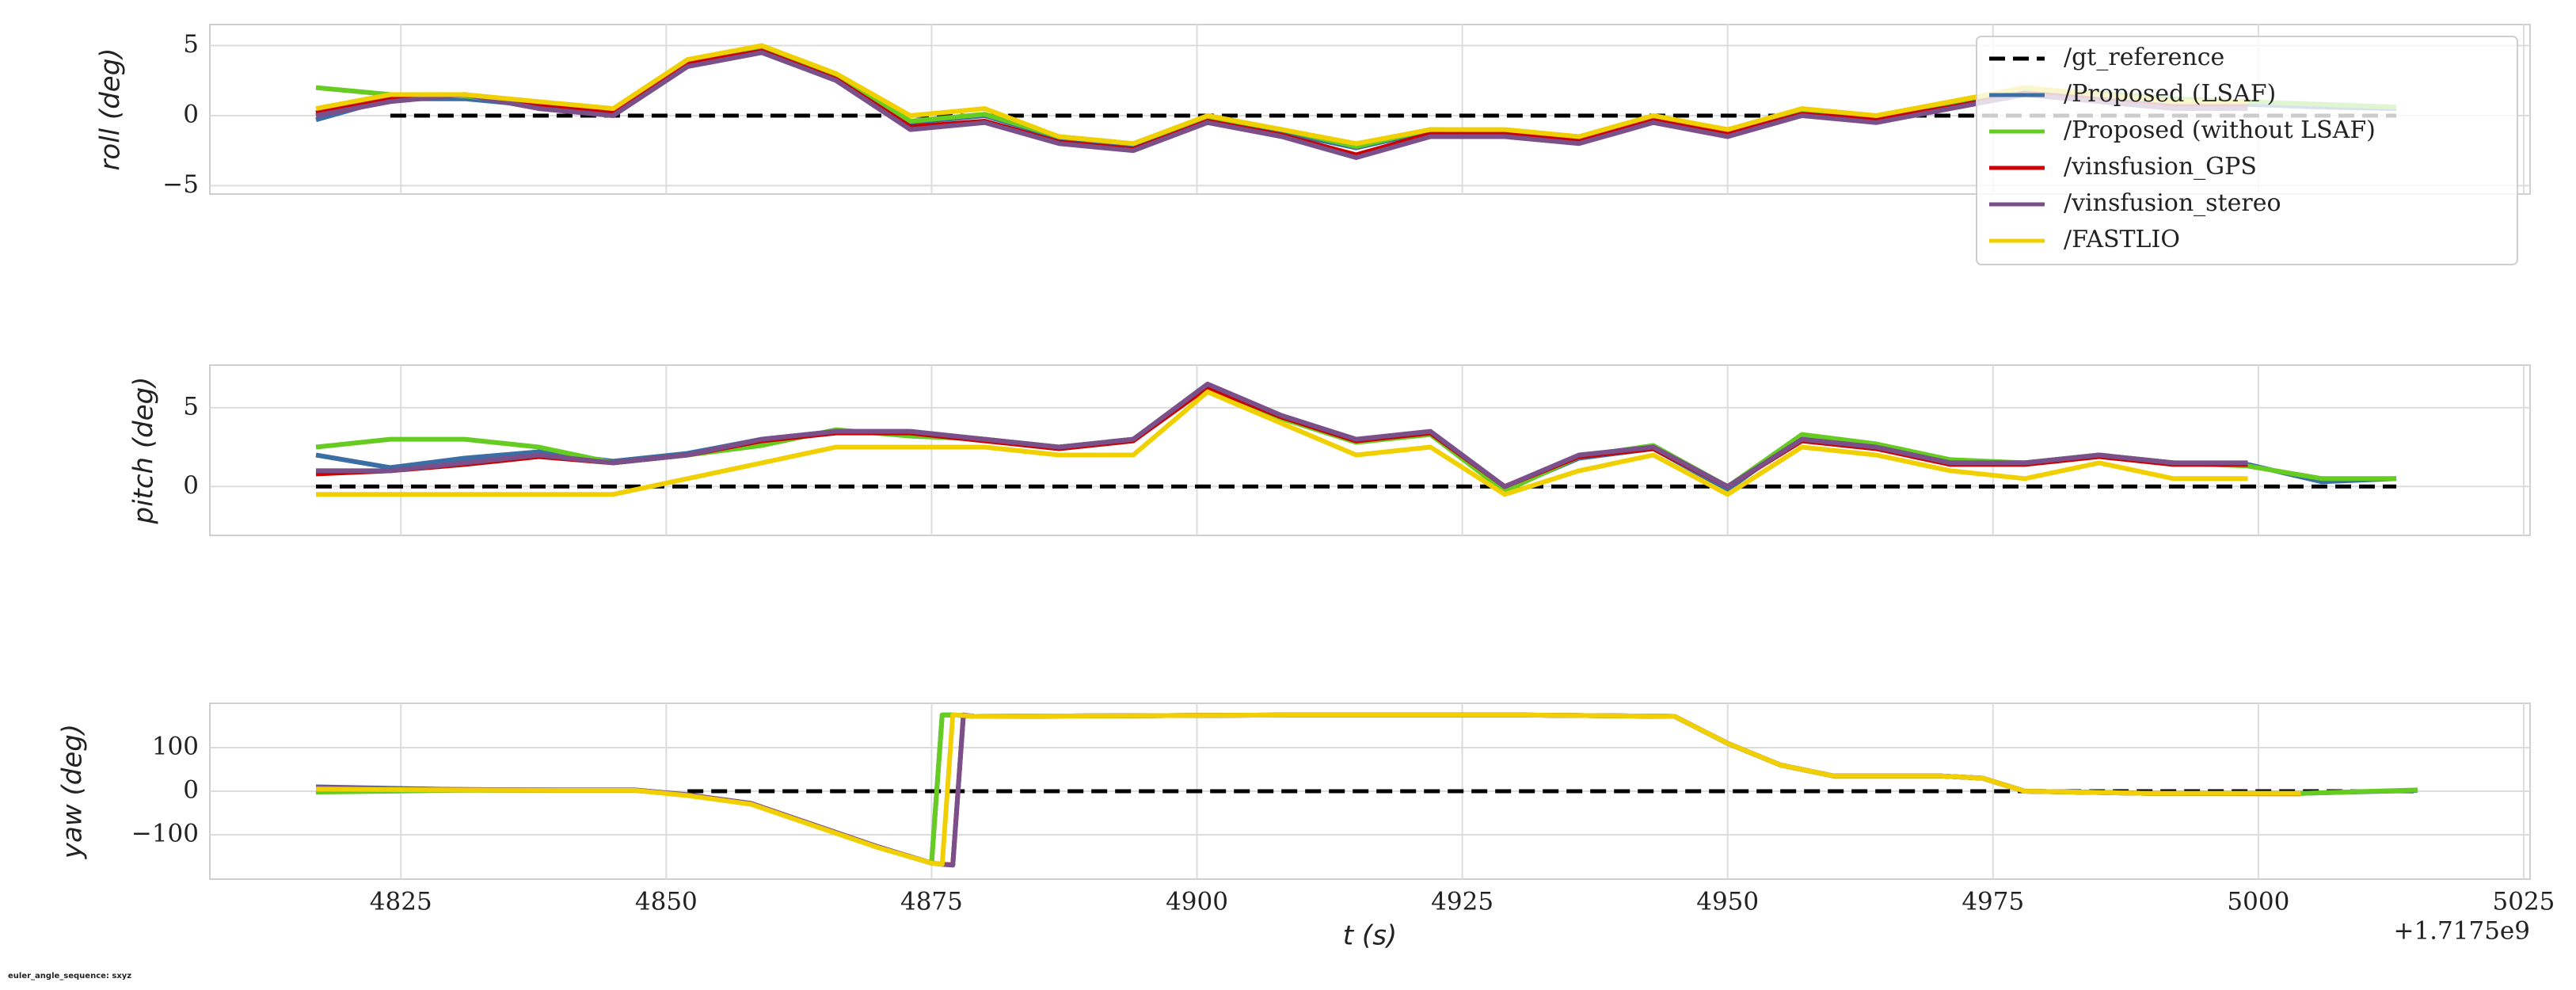  I want to click on y-tick-label: 100, so click(175, 747).